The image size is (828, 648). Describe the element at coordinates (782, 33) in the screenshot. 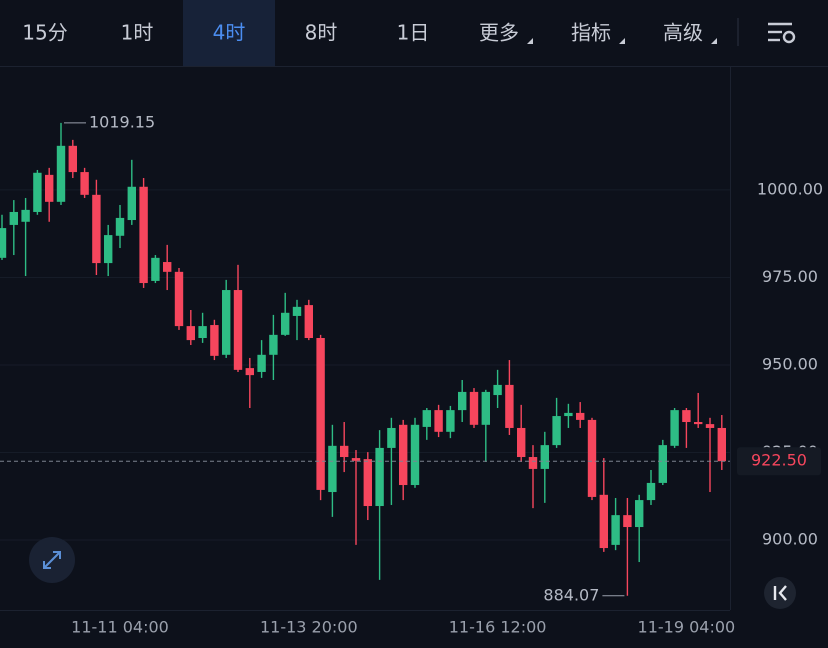

I see `settings-icon` at that location.